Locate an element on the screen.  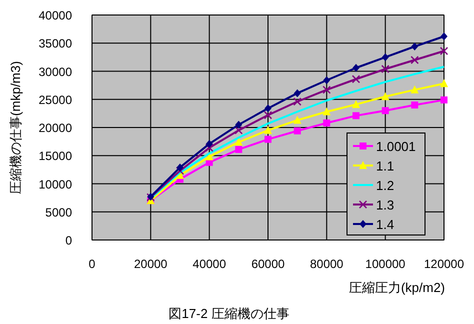
y-tick-label: 40000 is located at coordinates (55, 15).